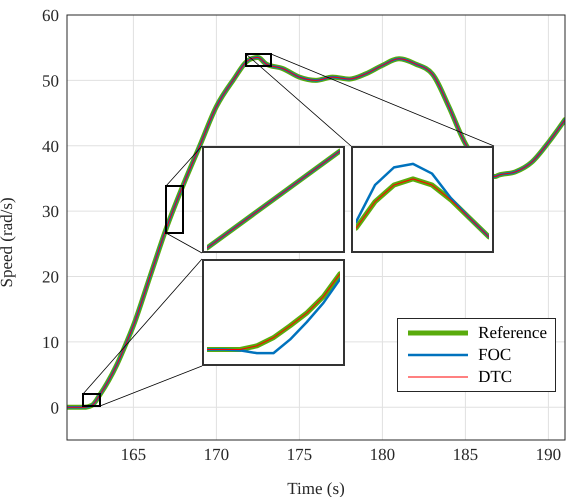  I want to click on y-tick-label: 30, so click(50, 212).